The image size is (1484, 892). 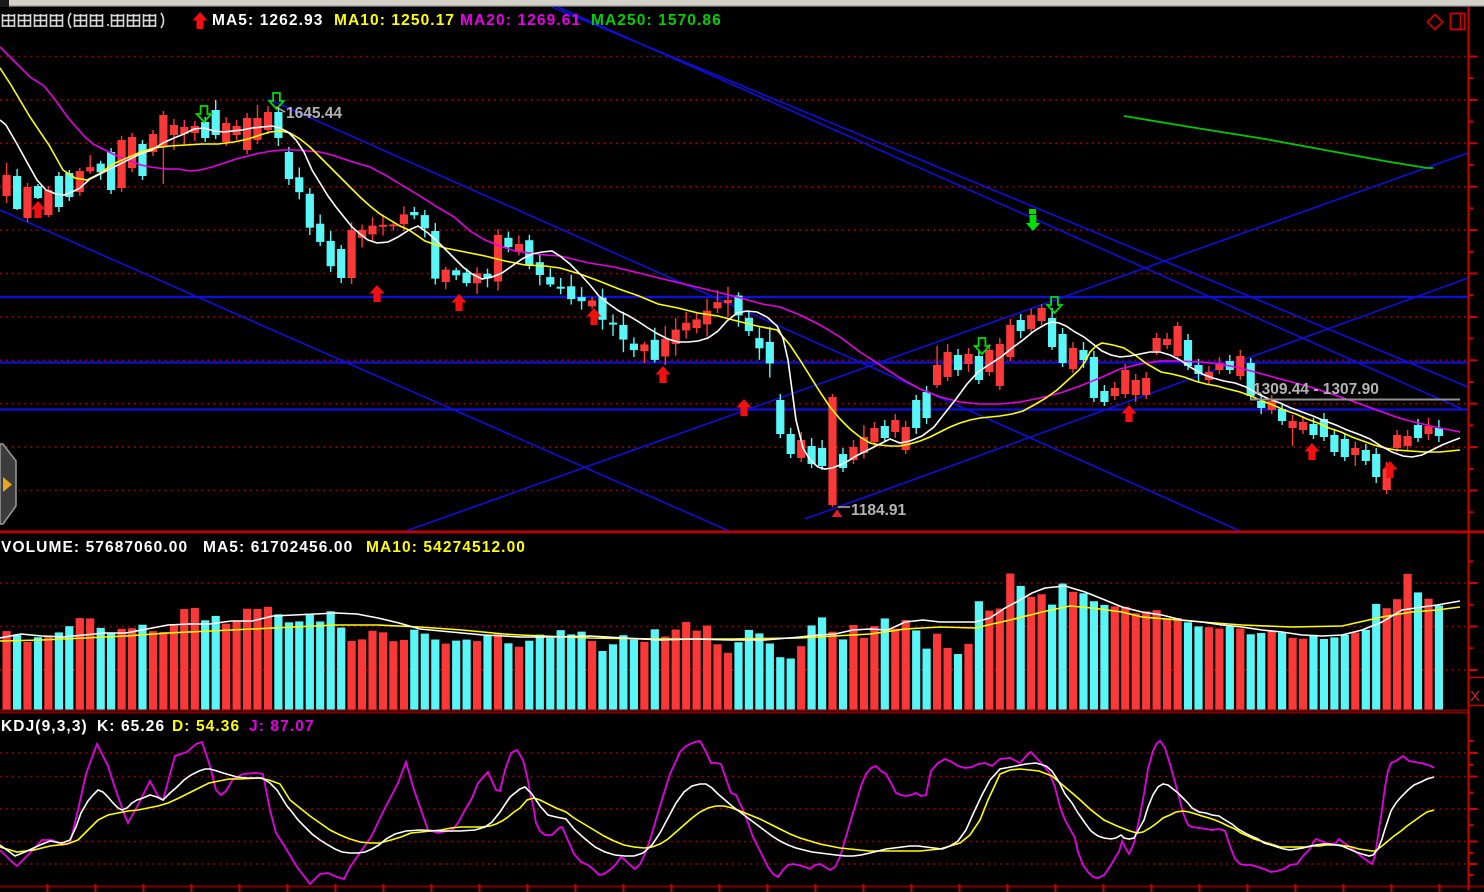 What do you see at coordinates (520, 20) in the screenshot?
I see `svg-text: MA20: 1269.61` at bounding box center [520, 20].